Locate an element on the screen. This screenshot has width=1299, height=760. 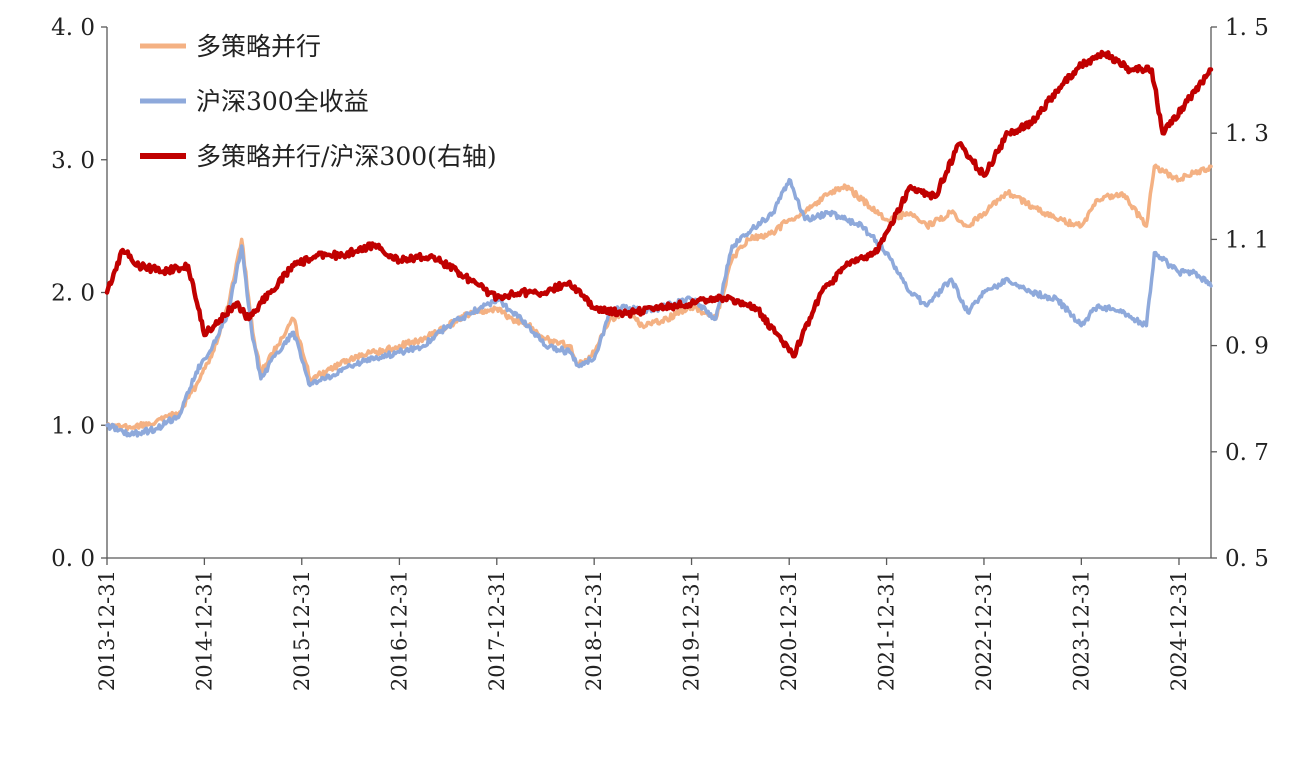
x-tick-label: 2016-12-31 is located at coordinates (399, 630).